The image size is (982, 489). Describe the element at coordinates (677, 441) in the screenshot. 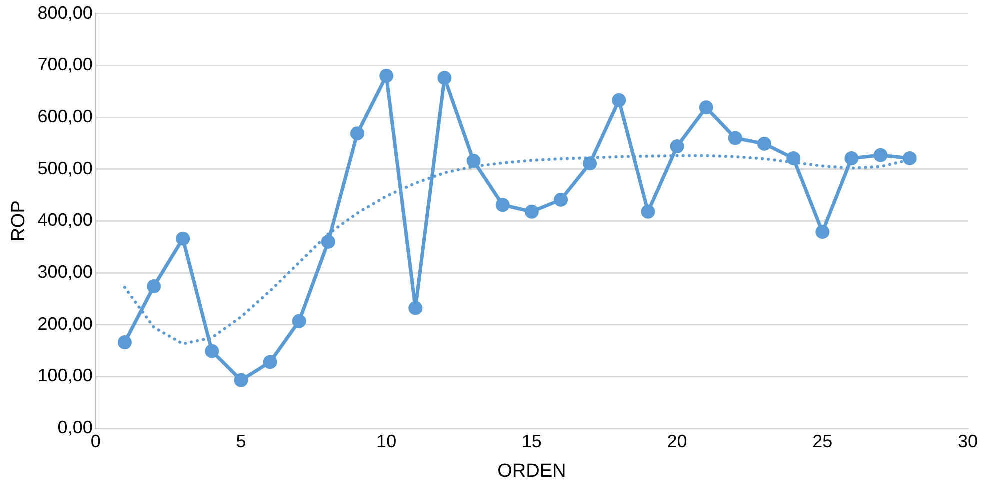

I see `x-tick-label: 20` at that location.